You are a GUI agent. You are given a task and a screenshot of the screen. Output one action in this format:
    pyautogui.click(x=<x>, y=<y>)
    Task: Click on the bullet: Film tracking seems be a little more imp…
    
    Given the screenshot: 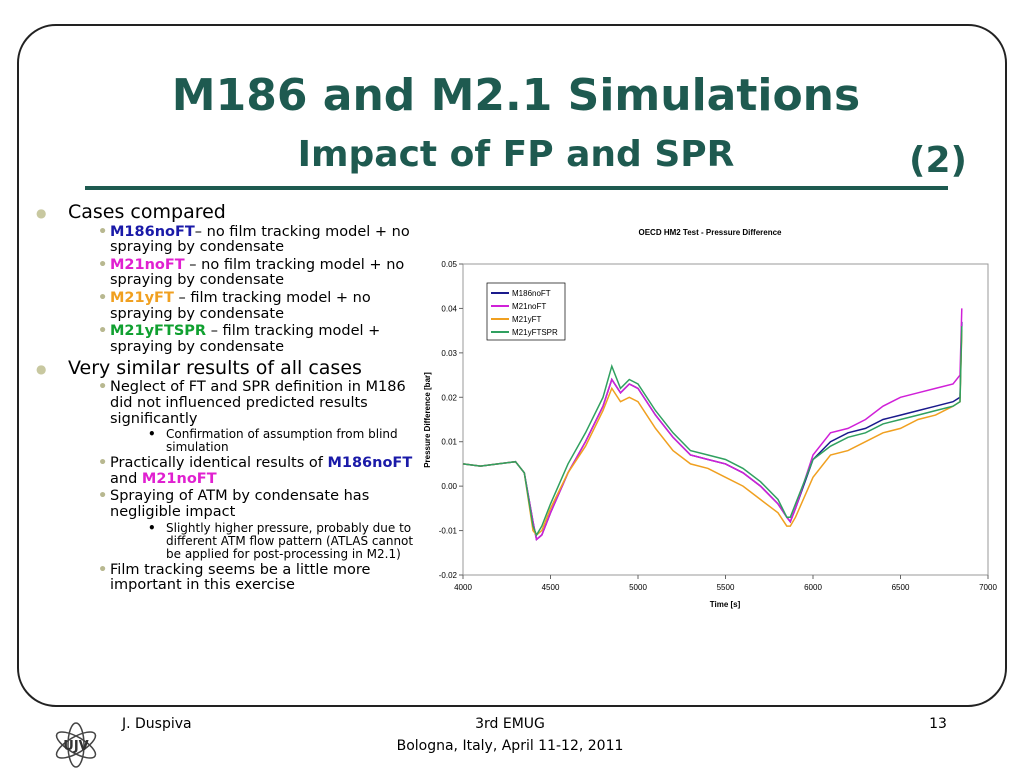 What is the action you would take?
    pyautogui.click(x=231, y=577)
    